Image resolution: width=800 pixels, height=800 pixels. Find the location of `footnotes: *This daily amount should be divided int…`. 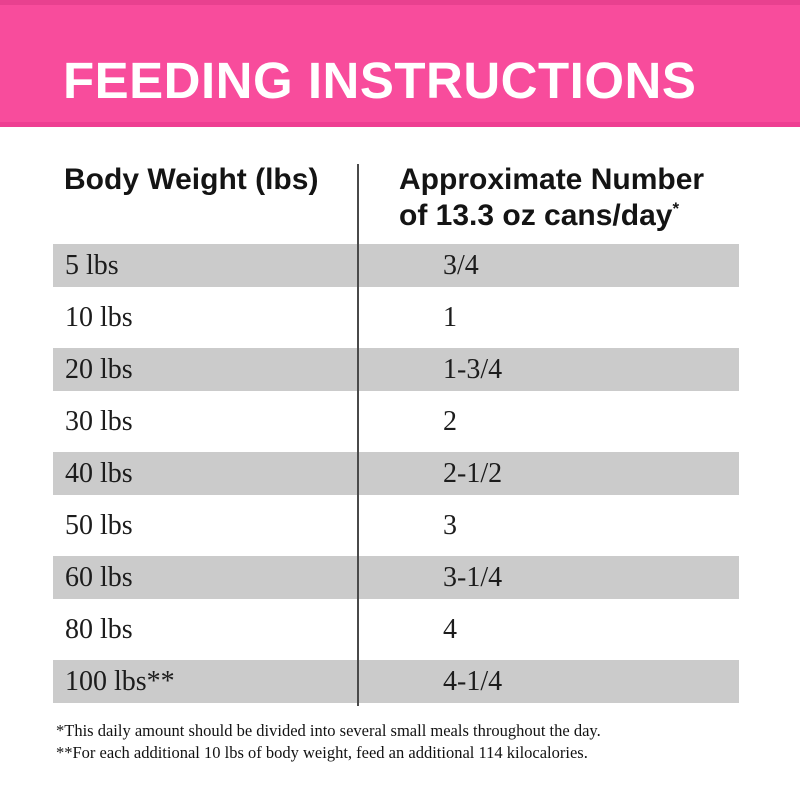

footnotes: *This daily amount should be divided int… is located at coordinates (406, 742).